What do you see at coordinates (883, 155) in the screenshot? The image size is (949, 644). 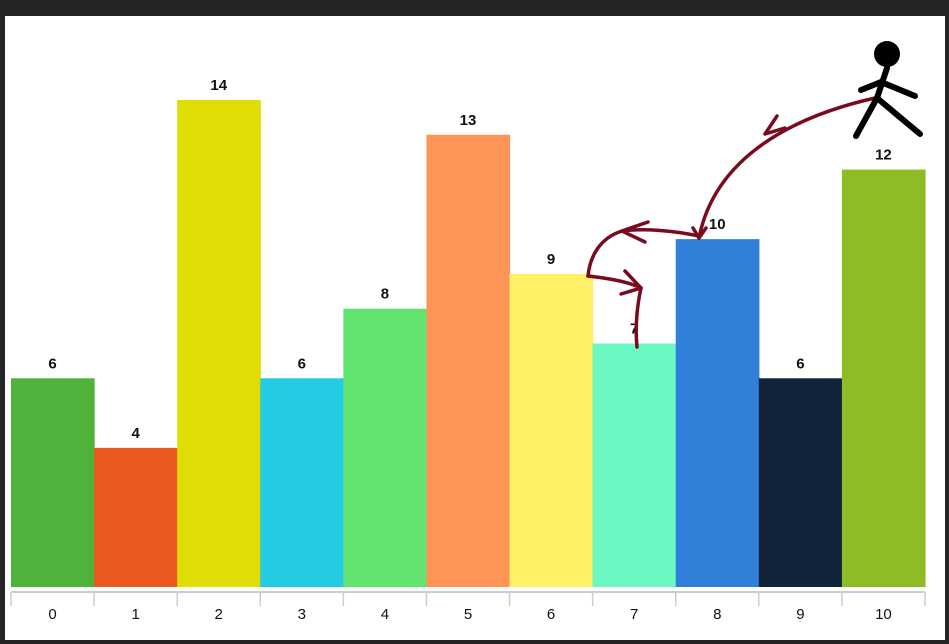 I see `value-label-10: 12` at bounding box center [883, 155].